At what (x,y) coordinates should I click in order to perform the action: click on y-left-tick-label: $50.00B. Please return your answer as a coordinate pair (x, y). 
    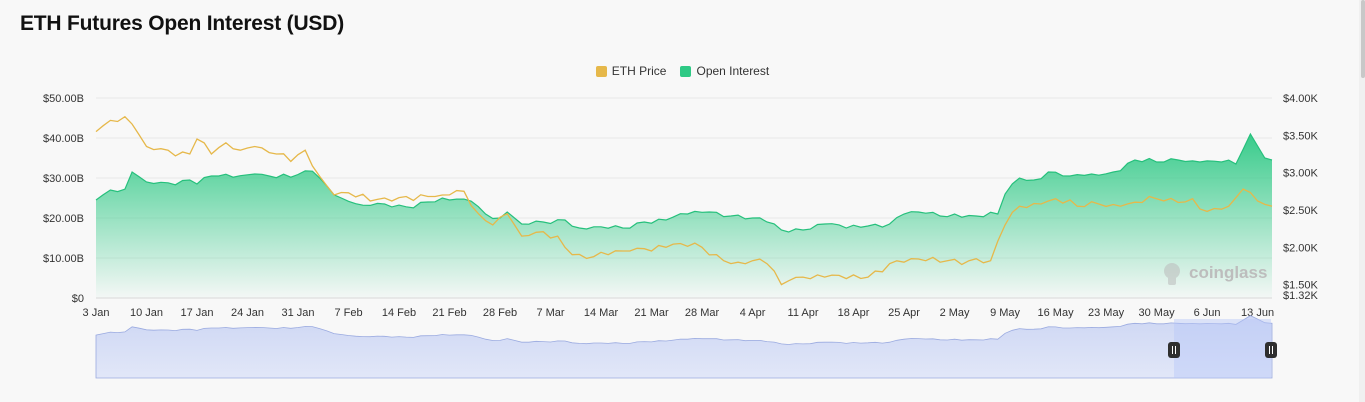
    Looking at the image, I should click on (63, 99).